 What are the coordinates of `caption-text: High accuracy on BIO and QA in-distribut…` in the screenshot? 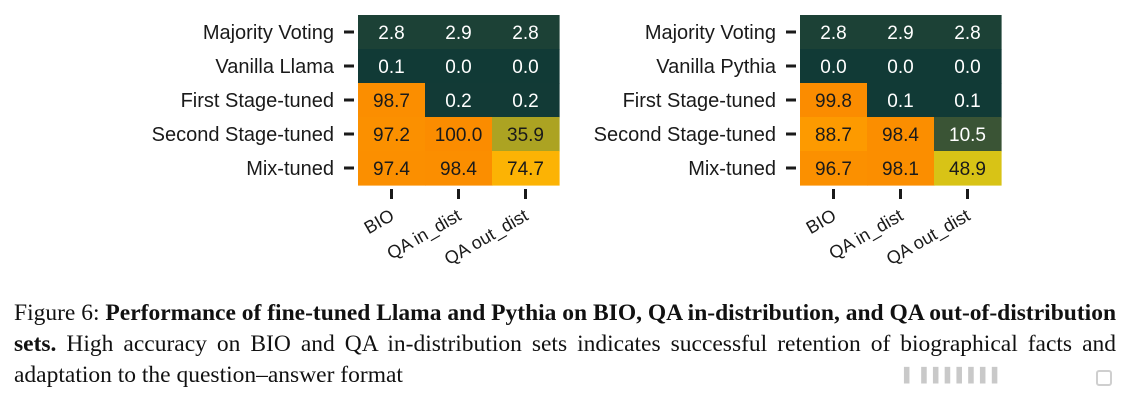 It's located at (565, 359).